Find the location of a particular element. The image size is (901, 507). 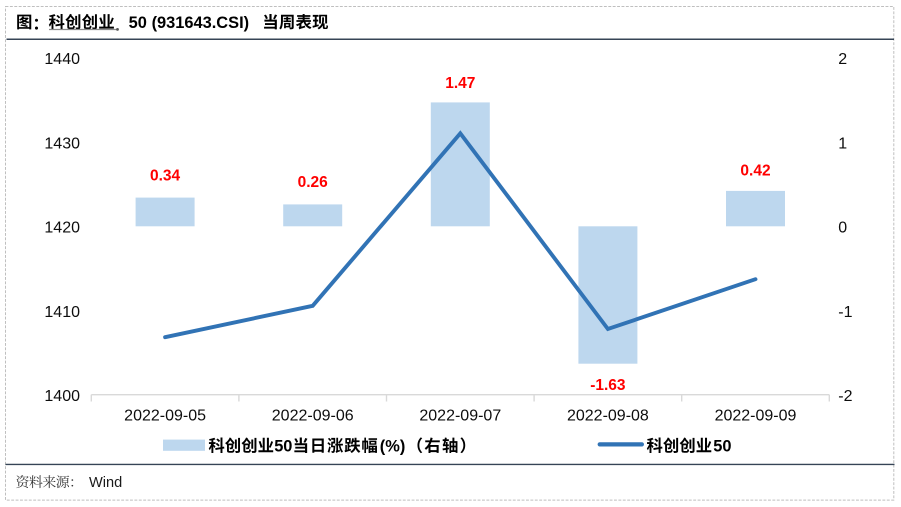

svg-text: Wind is located at coordinates (105, 483).